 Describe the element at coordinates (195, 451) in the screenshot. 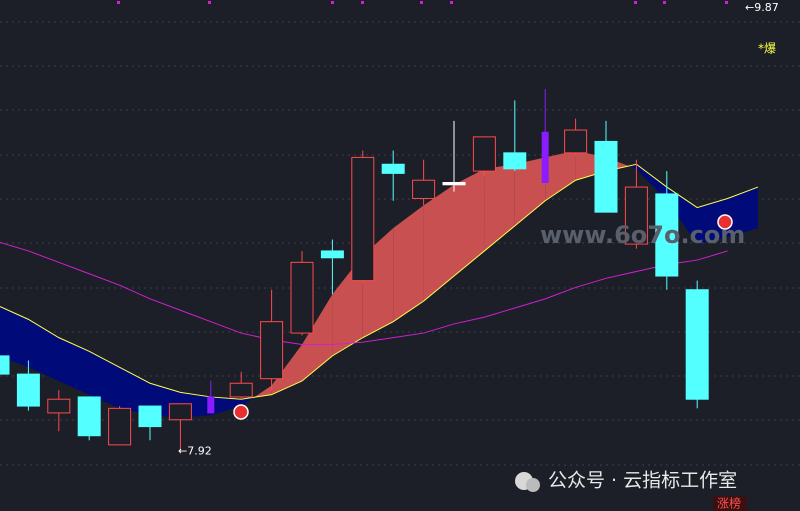

I see `price-marker: ←7.92` at that location.